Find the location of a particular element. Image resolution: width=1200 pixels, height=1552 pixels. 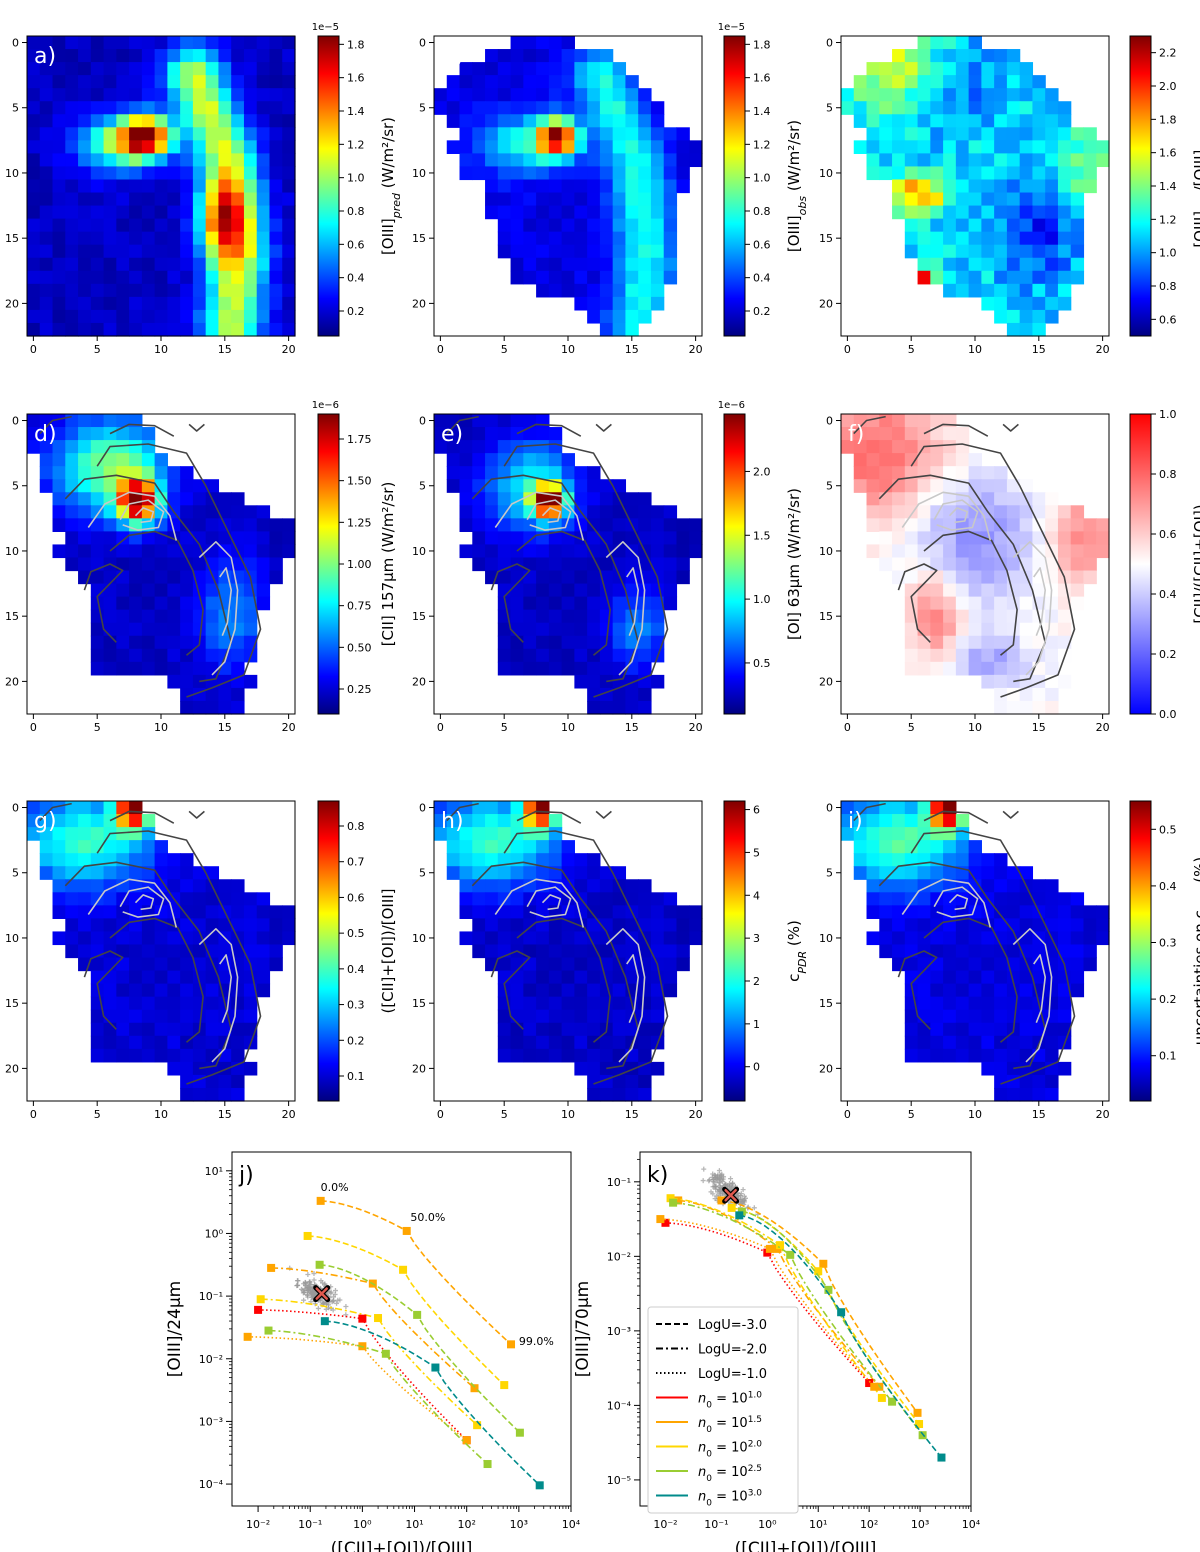

colorbar-tick-label: 3 is located at coordinates (756, 938).